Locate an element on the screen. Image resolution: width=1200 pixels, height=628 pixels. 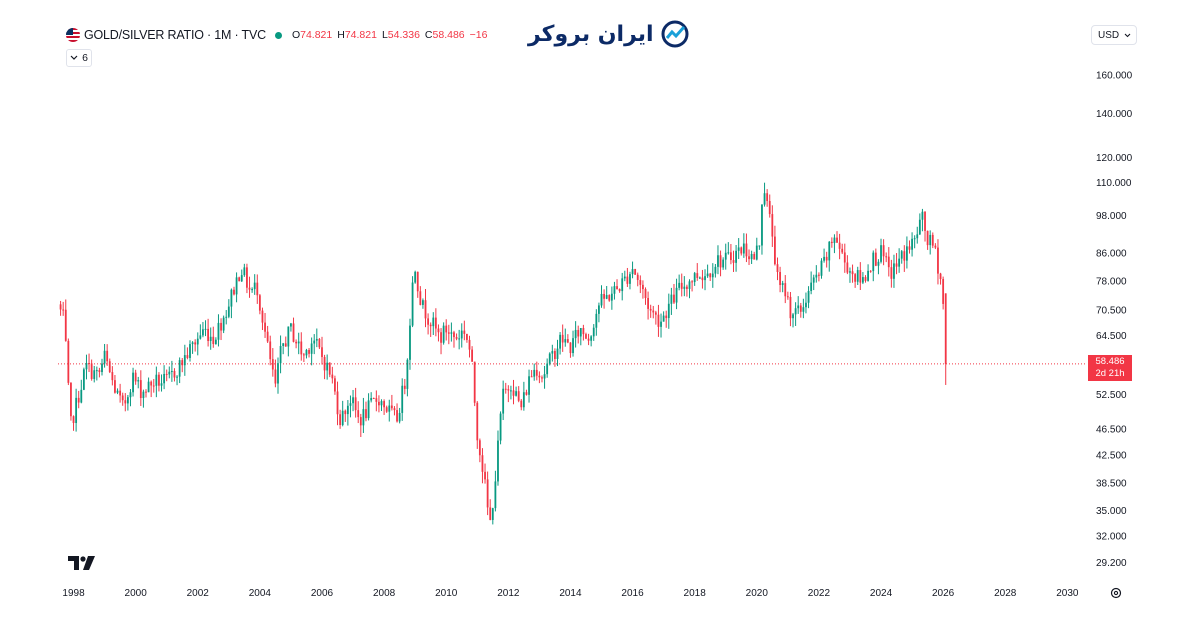
price-tick-label: 42.500 is located at coordinates (1111, 455).